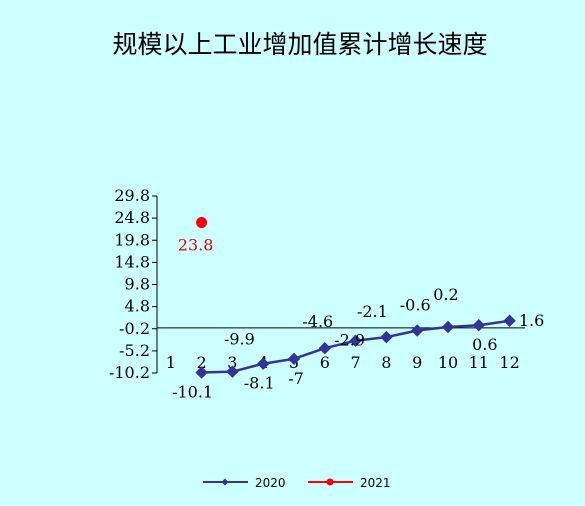 The image size is (585, 506). I want to click on series-2020-data-label: -9.9, so click(239, 339).